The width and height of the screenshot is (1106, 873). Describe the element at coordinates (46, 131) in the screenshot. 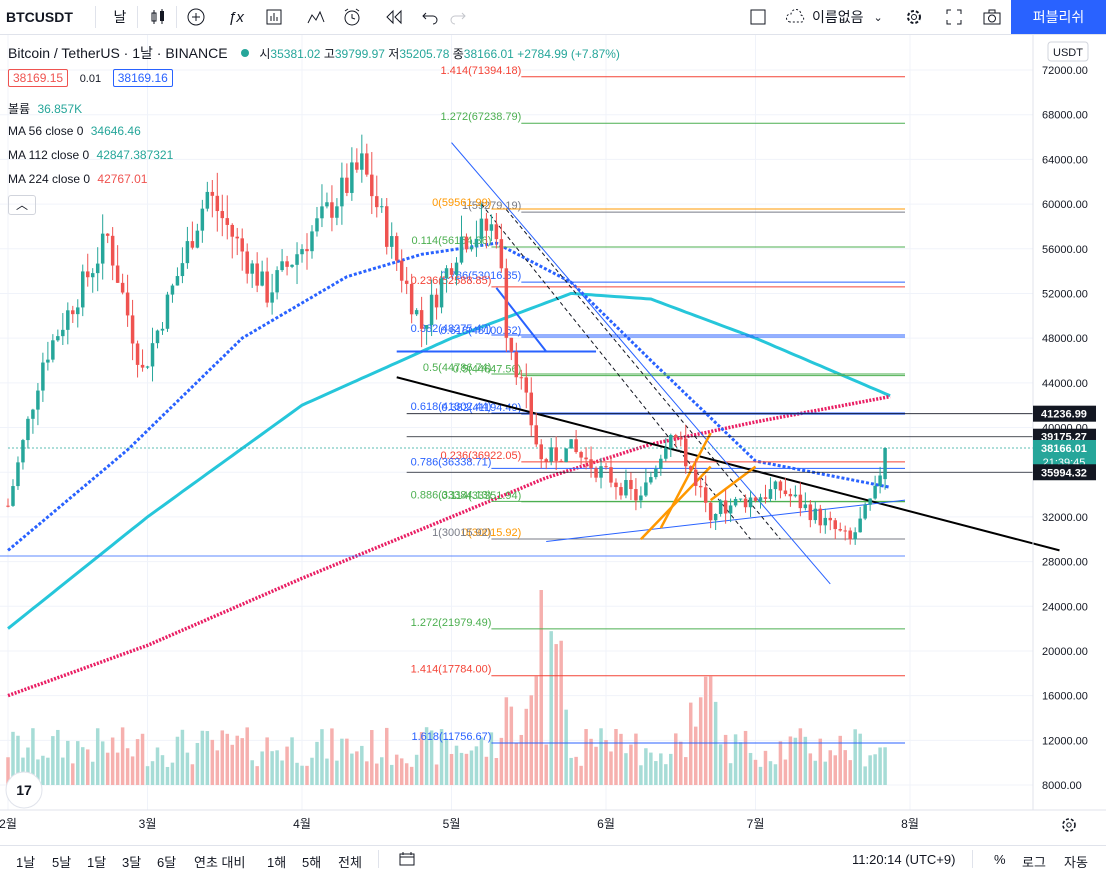

I see `ma56-label: MA 56 close 0` at that location.